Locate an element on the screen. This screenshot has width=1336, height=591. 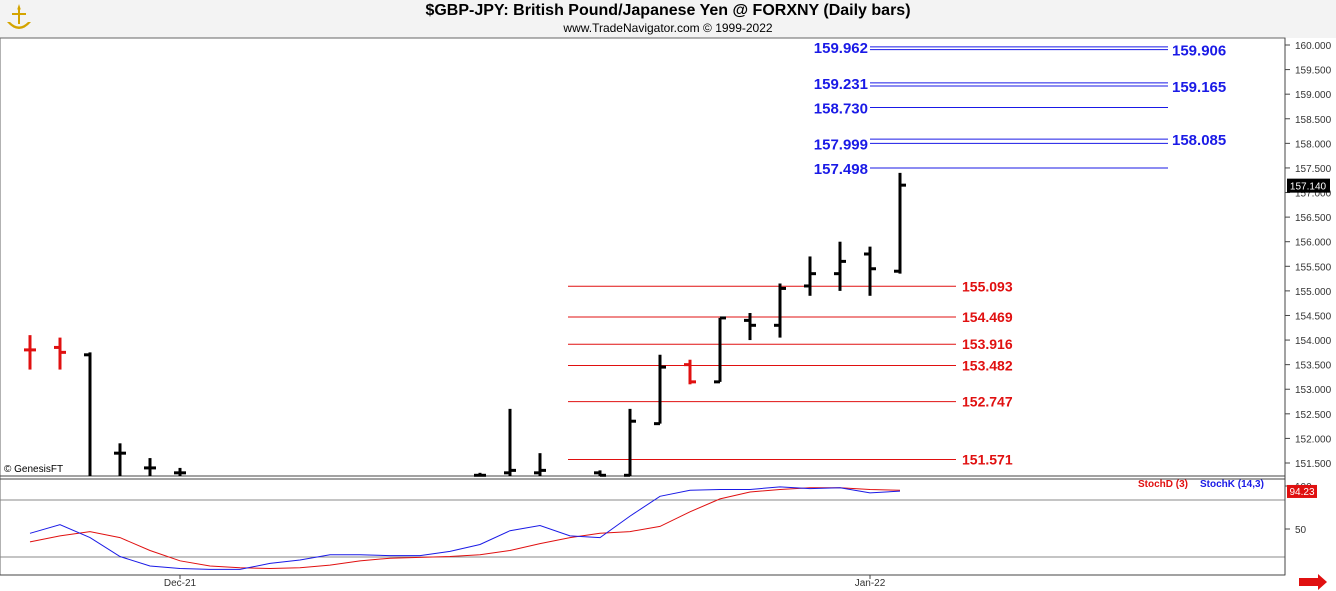
stoch-value-label: 94.23 is located at coordinates (1301, 492).